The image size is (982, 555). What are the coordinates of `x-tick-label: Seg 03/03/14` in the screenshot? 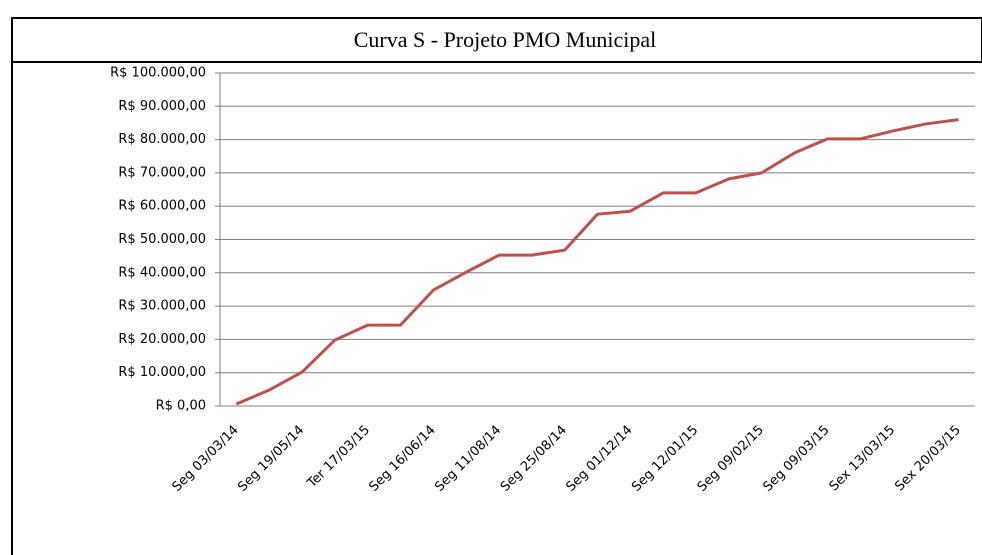 It's located at (206, 459).